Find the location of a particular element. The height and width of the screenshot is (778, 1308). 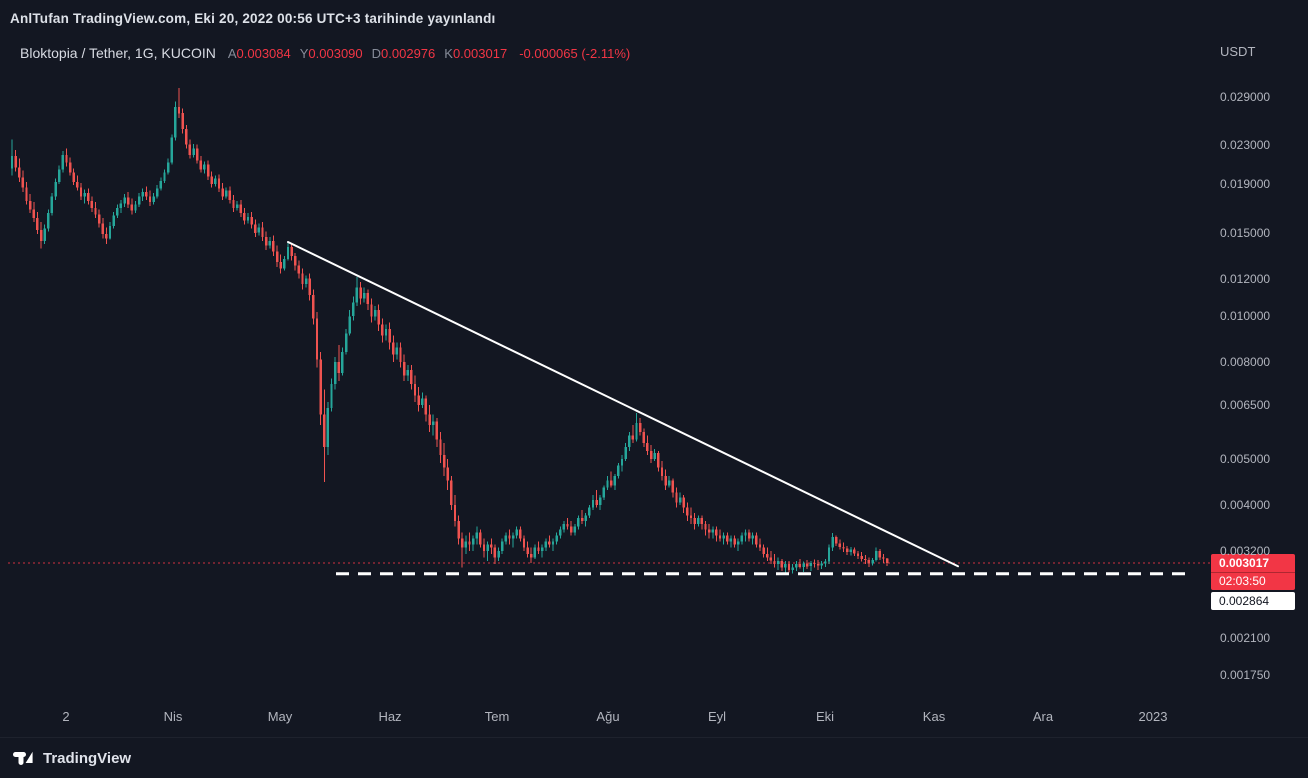

ohlc-key: D is located at coordinates (376, 53).